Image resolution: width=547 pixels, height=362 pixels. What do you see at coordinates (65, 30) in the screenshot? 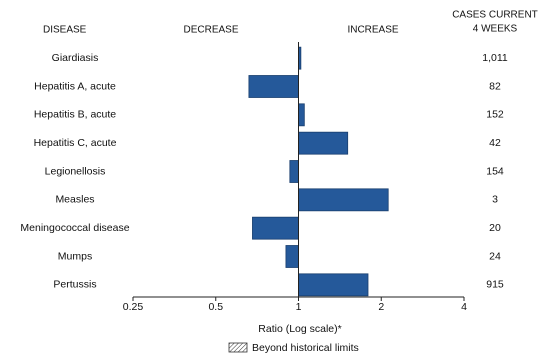
I see `header-disease: DISEASE` at bounding box center [65, 30].